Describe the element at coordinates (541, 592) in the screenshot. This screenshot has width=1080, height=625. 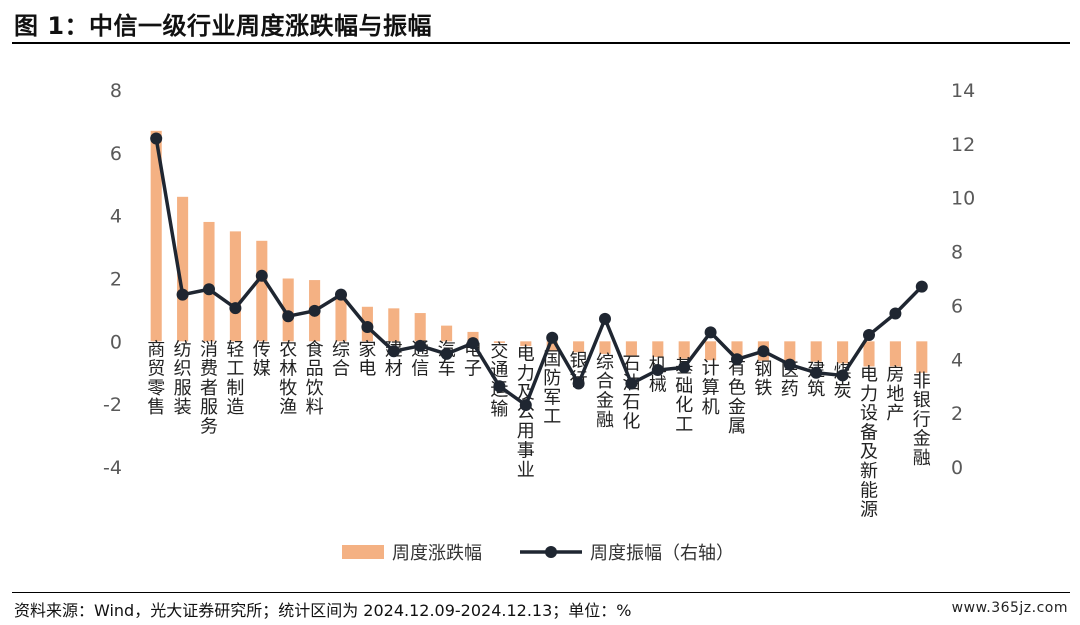
I see `source-divider` at that location.